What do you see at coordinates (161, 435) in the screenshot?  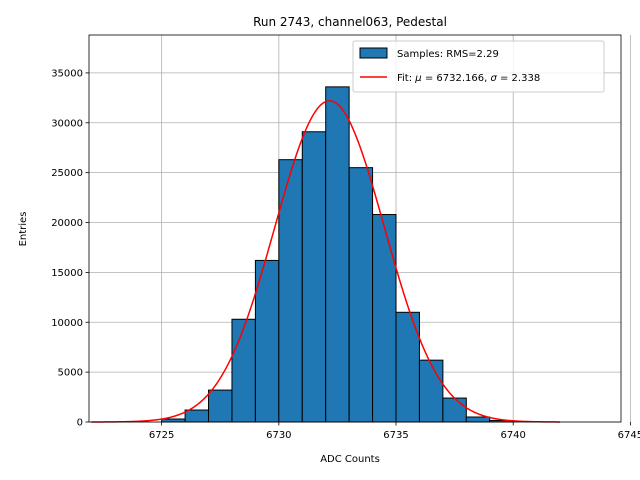 I see `x-tick-label: 6725` at bounding box center [161, 435].